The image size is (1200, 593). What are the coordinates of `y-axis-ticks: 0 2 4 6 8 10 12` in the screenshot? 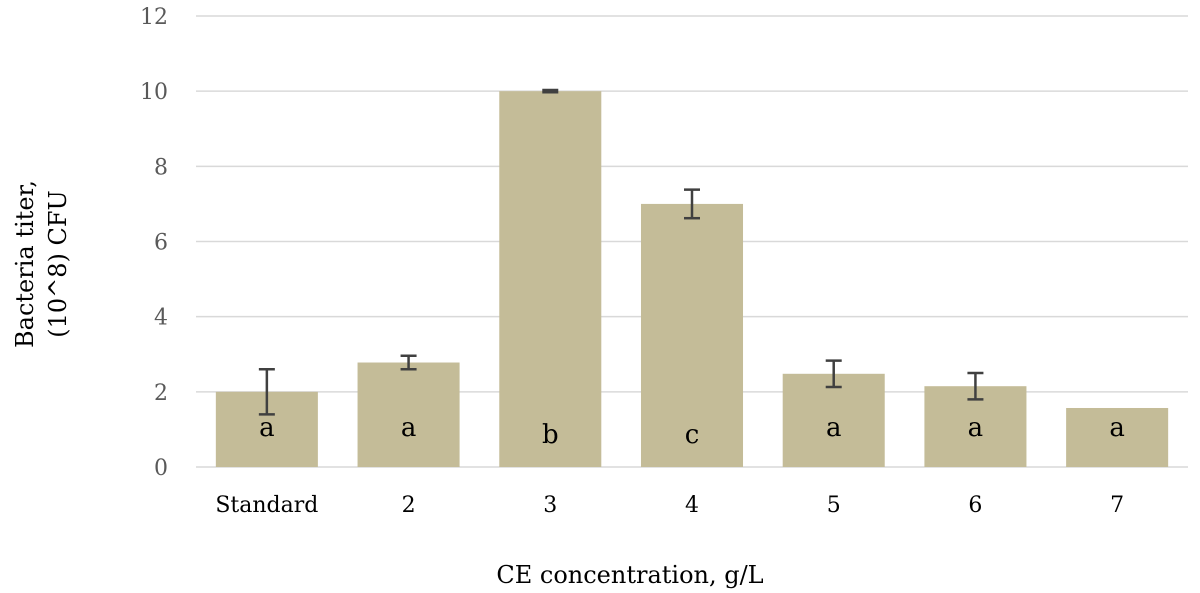 It's located at (154, 243).